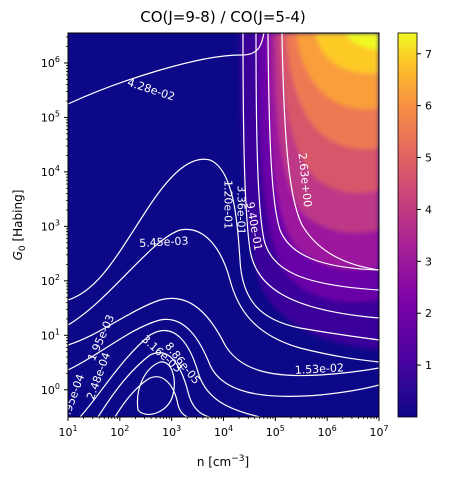 Image resolution: width=466 pixels, height=481 pixels. Describe the element at coordinates (19, 225) in the screenshot. I see `y-axis-label: G0 [Habing]` at that location.